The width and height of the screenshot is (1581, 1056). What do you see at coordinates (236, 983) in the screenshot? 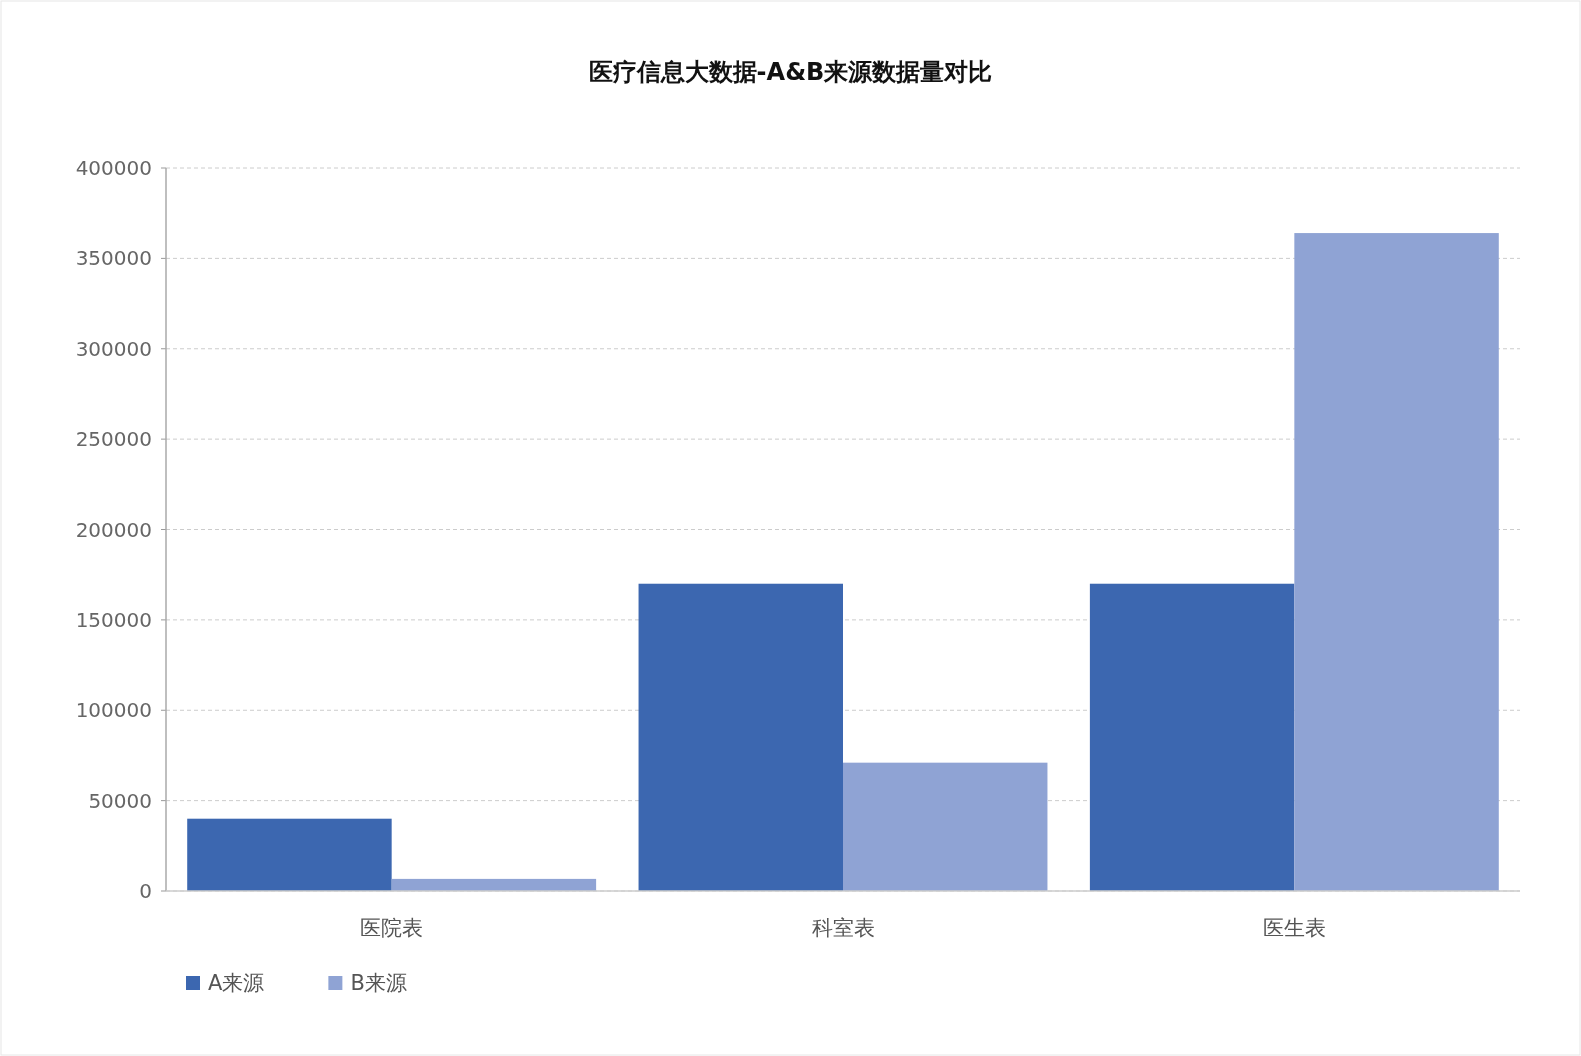
I see `legend-label: A来源` at bounding box center [236, 983].